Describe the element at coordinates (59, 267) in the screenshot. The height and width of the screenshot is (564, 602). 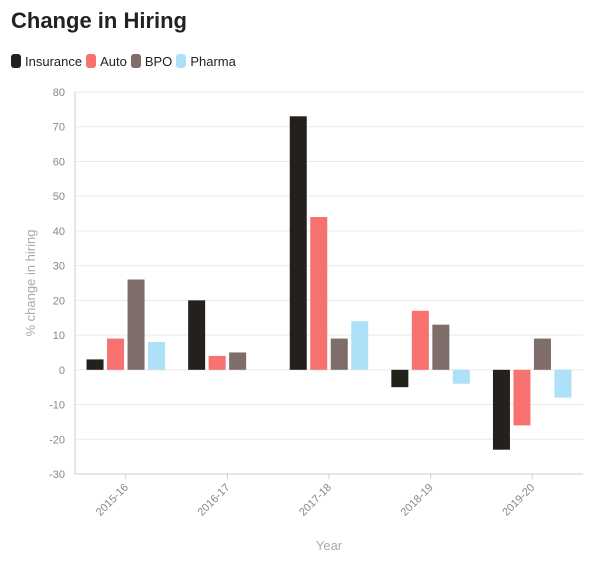
I see `y-tick-label: 30` at that location.